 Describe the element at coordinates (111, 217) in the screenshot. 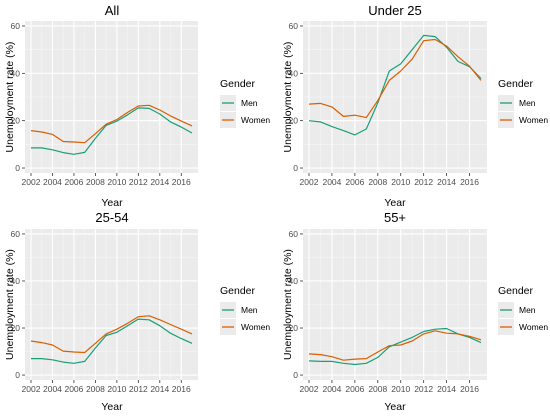

I see `panel-title: 25-54` at that location.